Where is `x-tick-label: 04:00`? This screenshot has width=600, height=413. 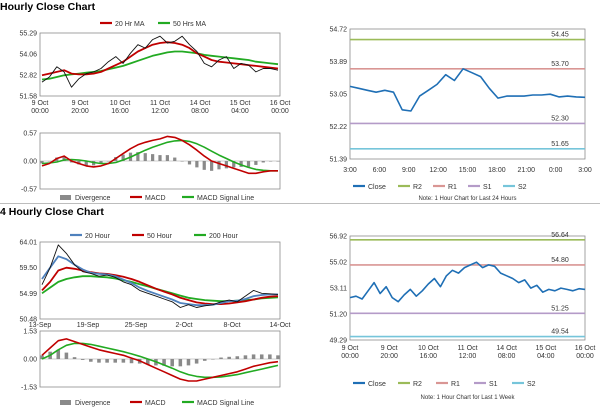
x-tick-label: 04:00 is located at coordinates (546, 356).